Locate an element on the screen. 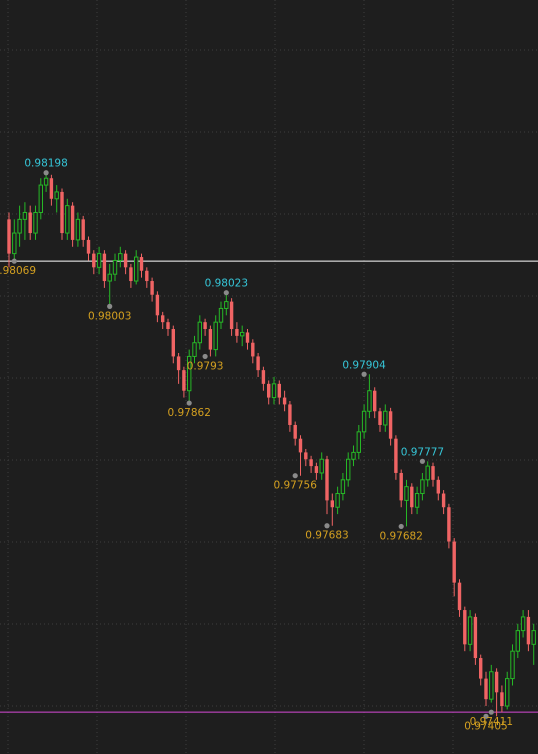  swing-high-label: 0.97777 is located at coordinates (422, 452).